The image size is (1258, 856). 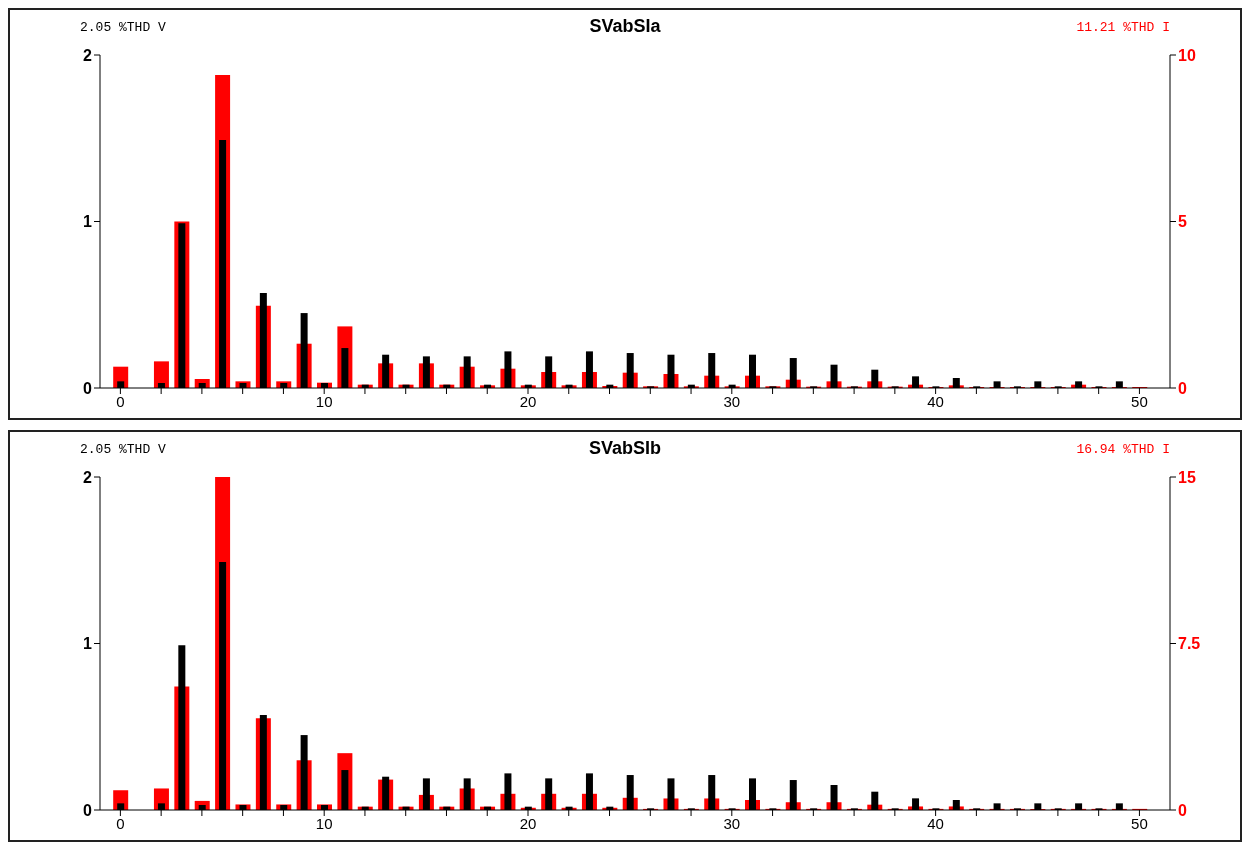 What do you see at coordinates (625, 26) in the screenshot?
I see `chart-title: SVabSIa` at bounding box center [625, 26].